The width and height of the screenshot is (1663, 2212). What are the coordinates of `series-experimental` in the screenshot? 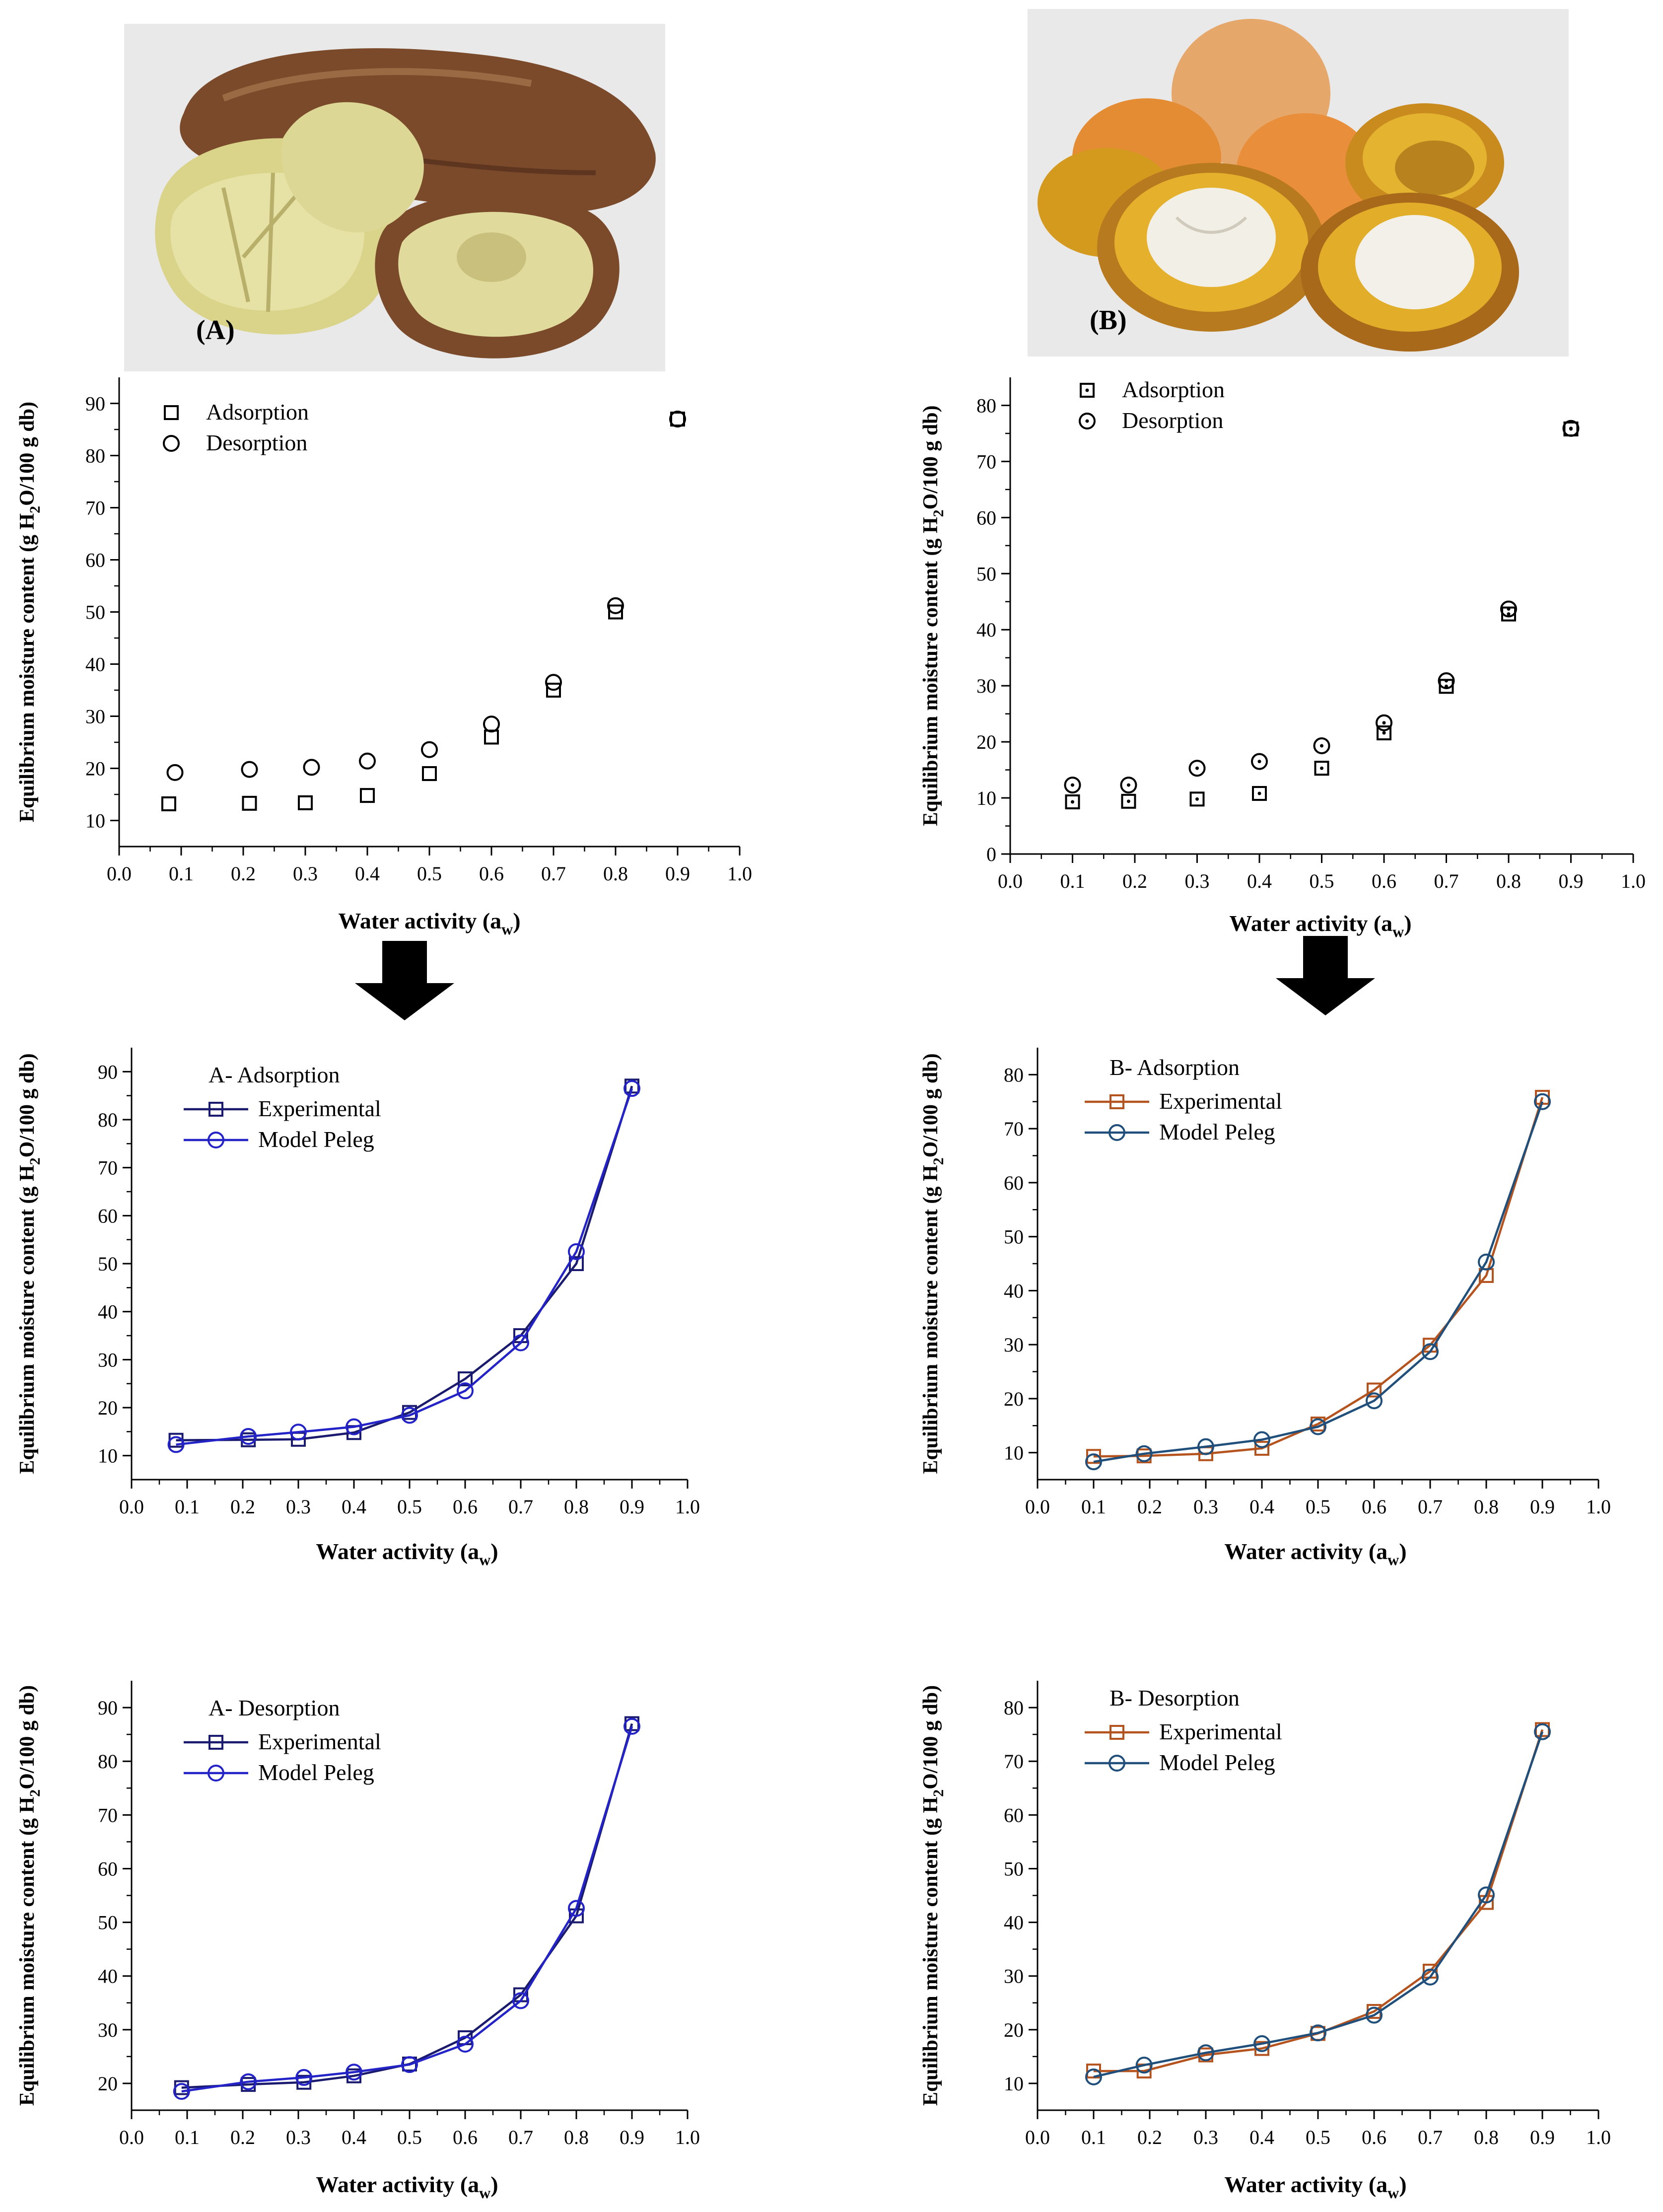 It's located at (1318, 1277).